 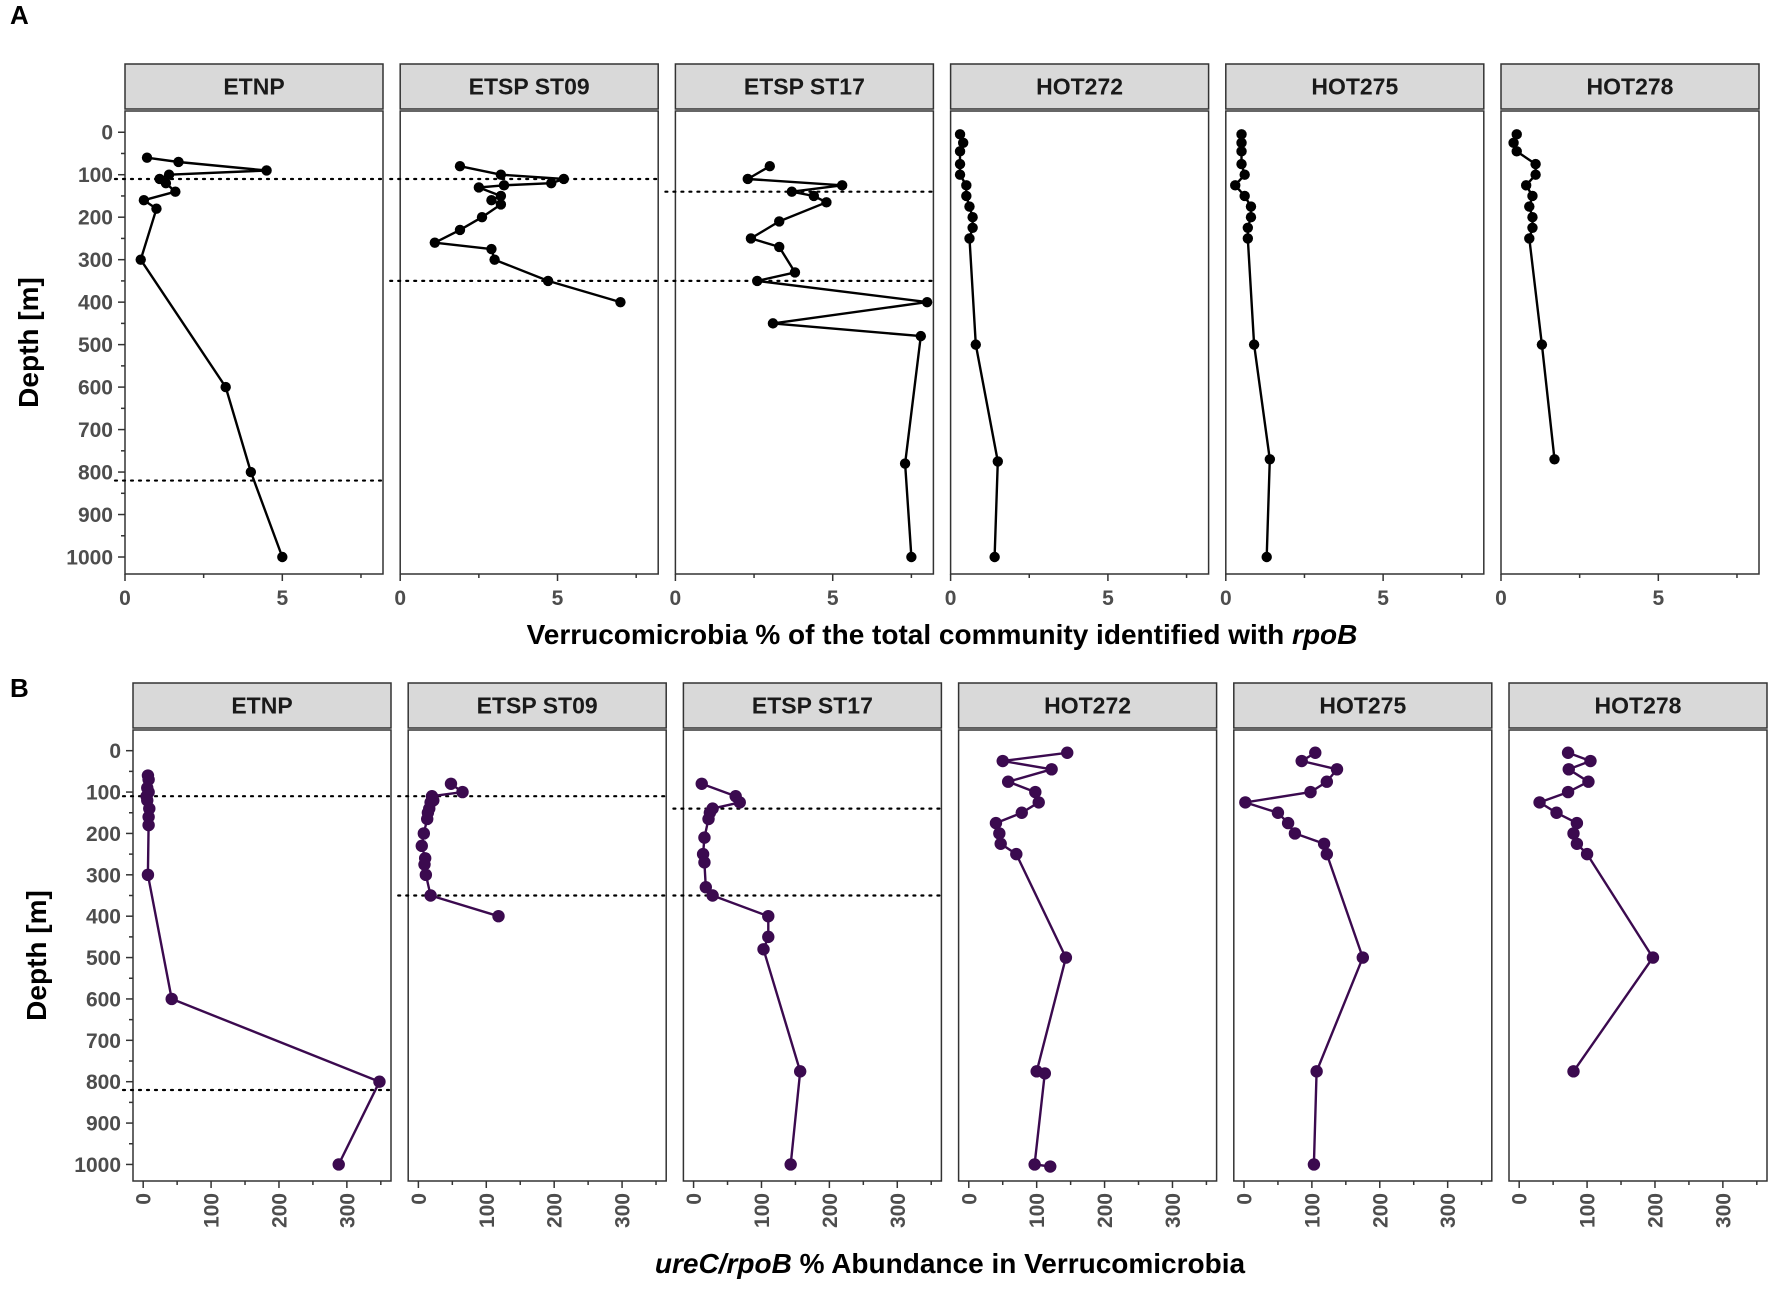 What do you see at coordinates (19, 688) in the screenshot?
I see `panel-label: B` at bounding box center [19, 688].